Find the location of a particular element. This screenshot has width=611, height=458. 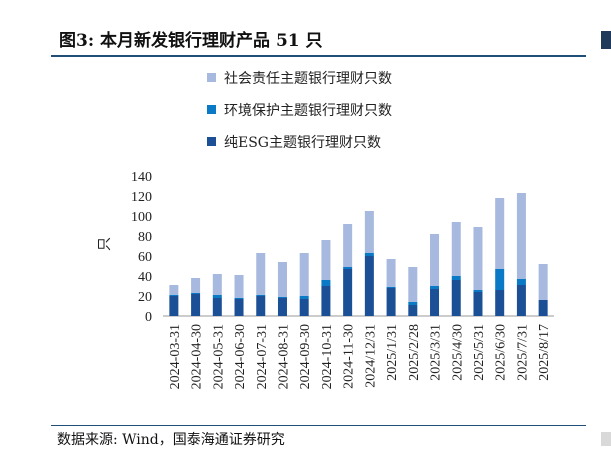

y-tick-label: 140 is located at coordinates (141, 177).